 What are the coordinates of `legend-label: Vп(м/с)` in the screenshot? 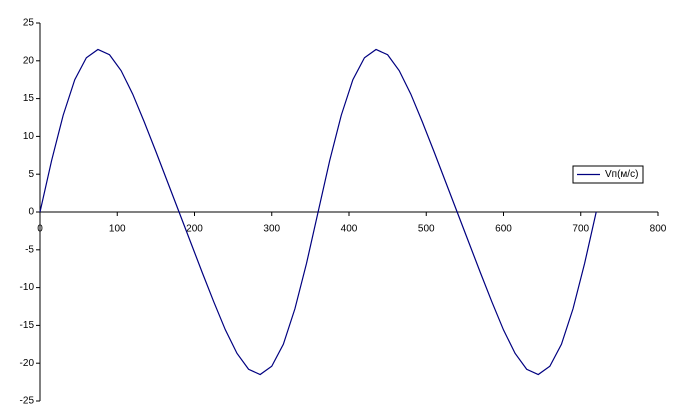 It's located at (621, 174).